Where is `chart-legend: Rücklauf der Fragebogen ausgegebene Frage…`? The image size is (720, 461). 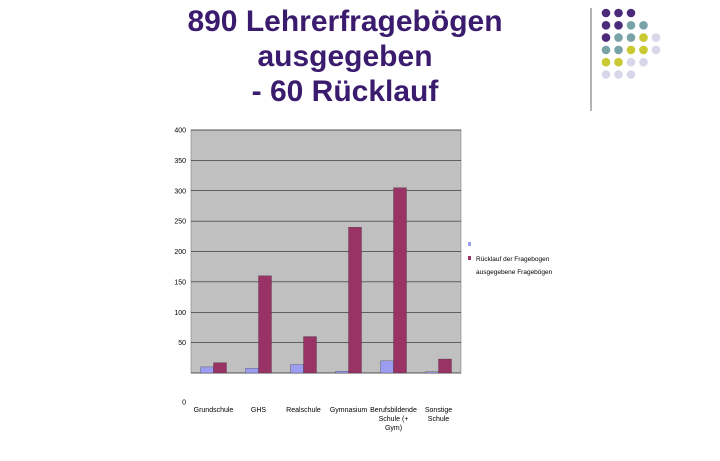 chart-legend: Rücklauf der Fragebogen ausgegebene Frage… is located at coordinates (510, 259).